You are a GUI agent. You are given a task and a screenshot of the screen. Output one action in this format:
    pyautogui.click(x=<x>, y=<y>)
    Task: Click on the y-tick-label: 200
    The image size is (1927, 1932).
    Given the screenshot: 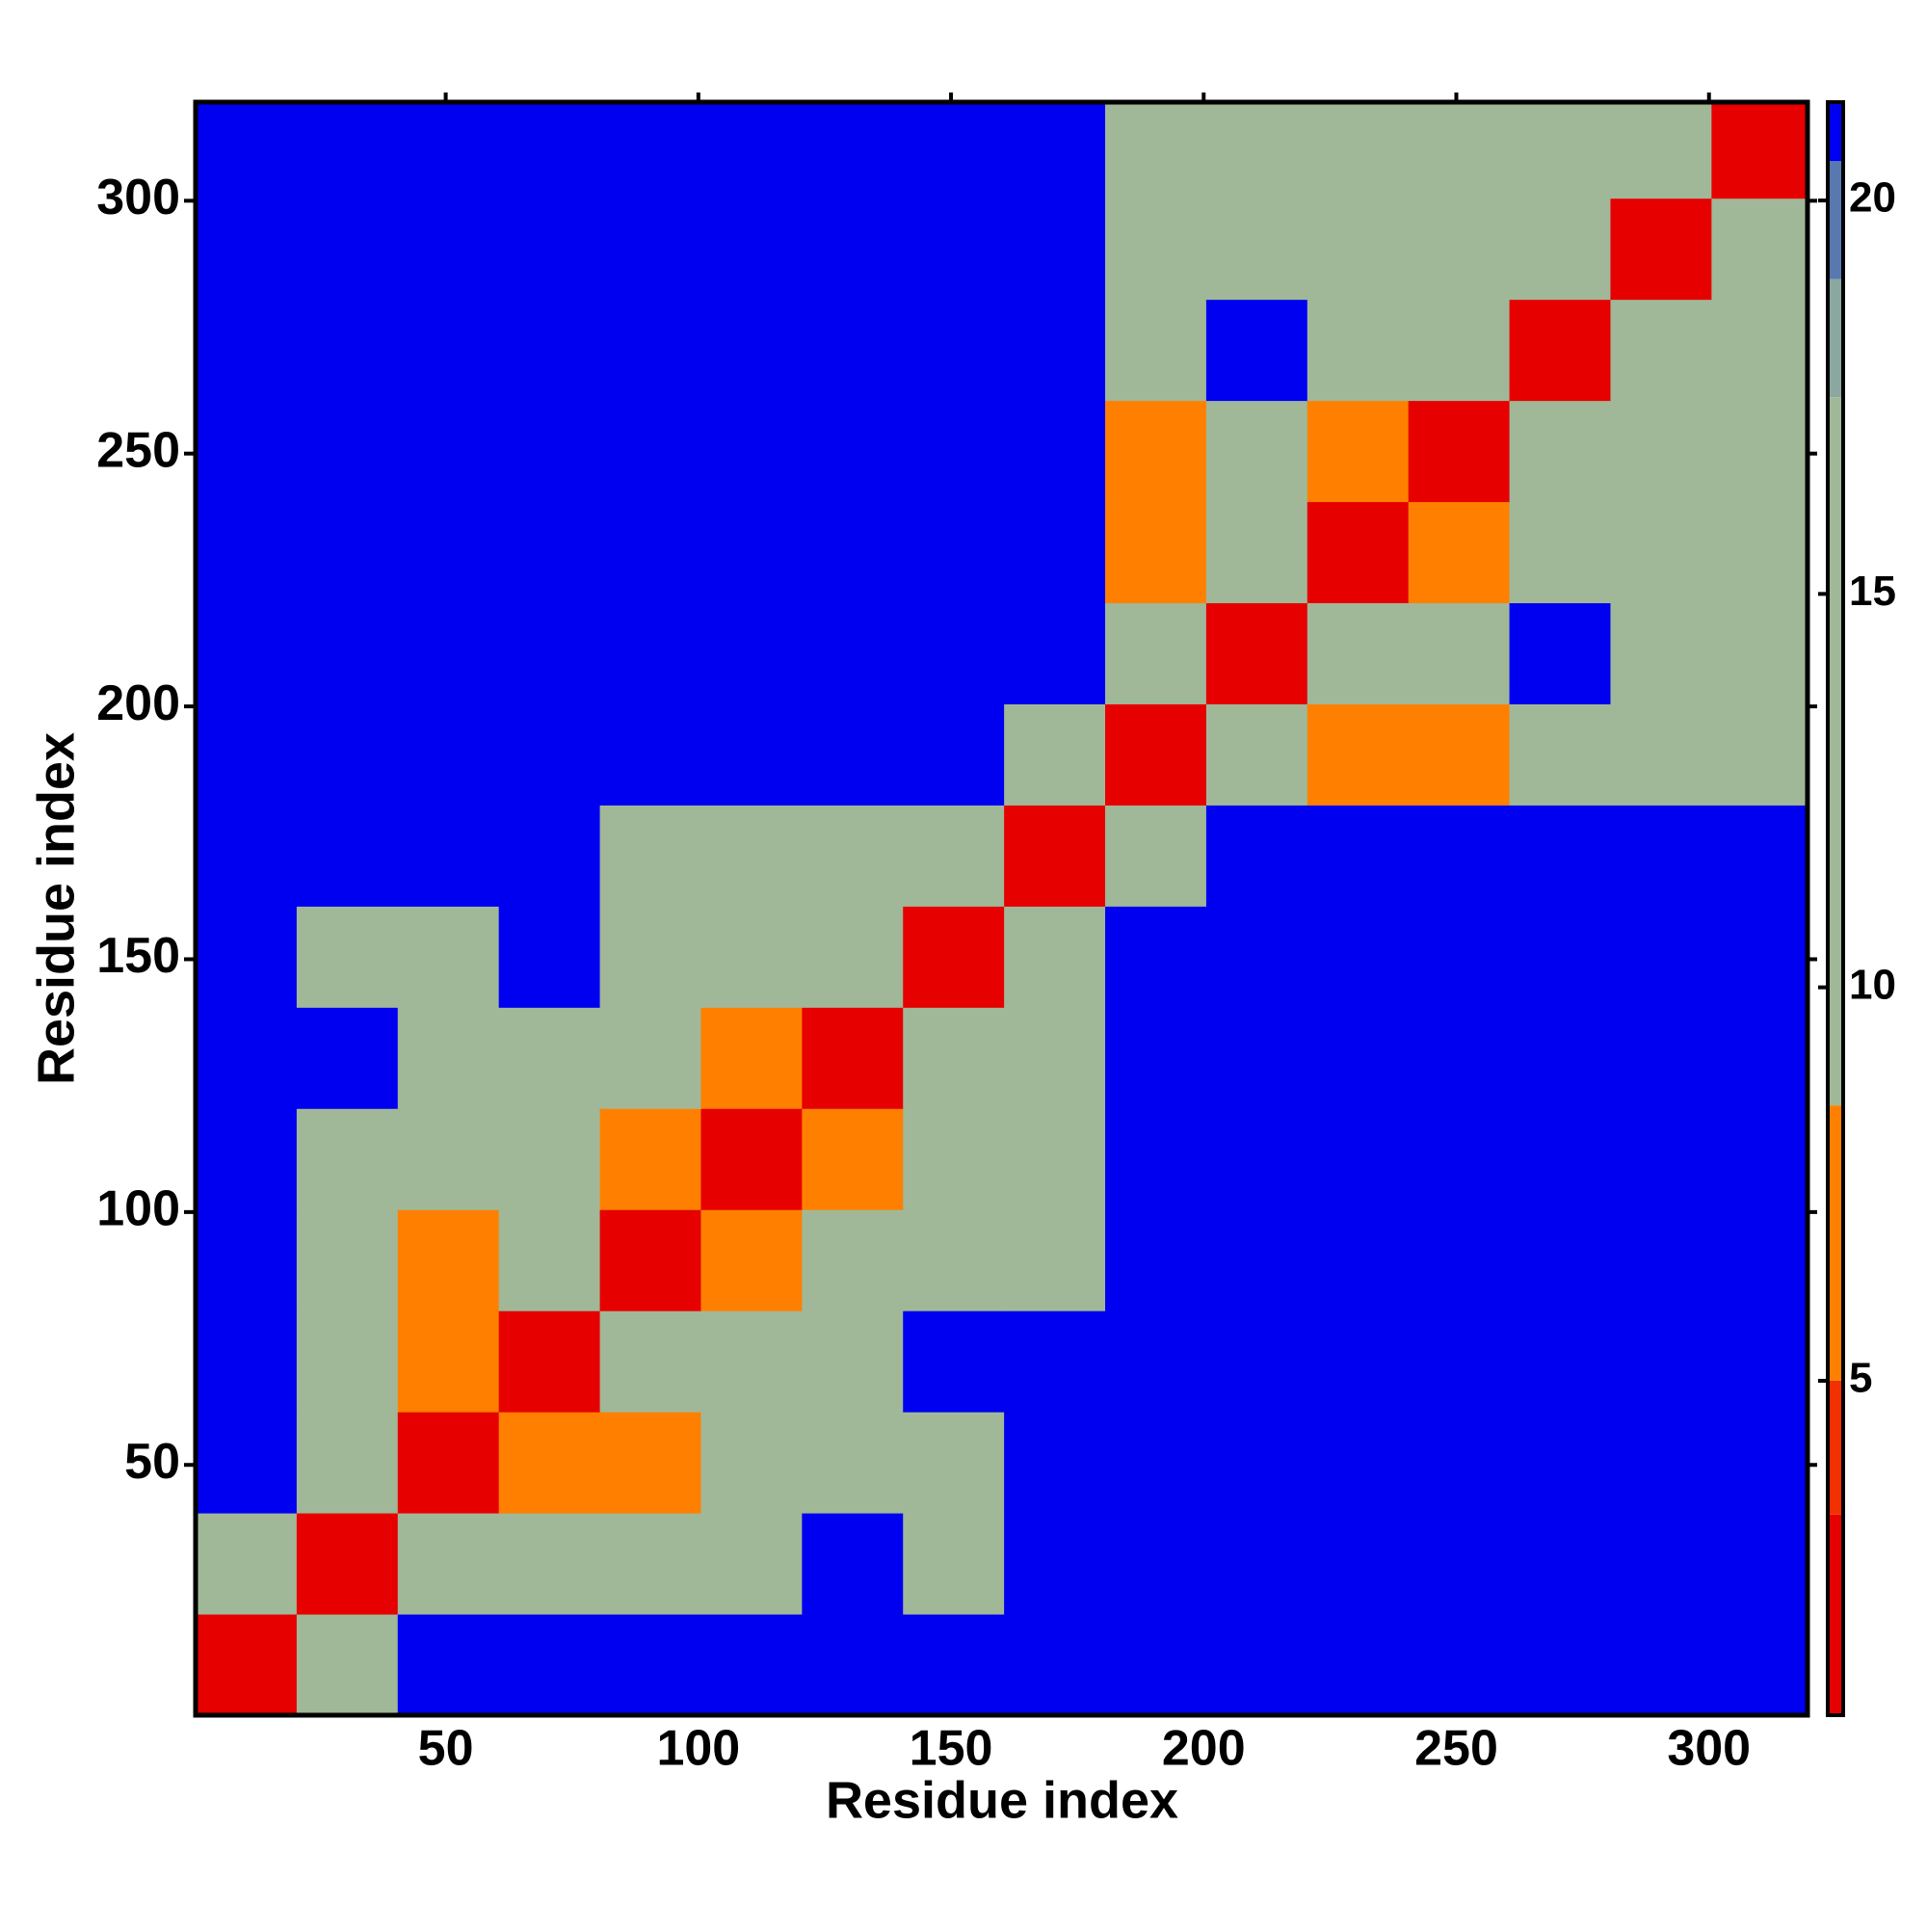 What is the action you would take?
    pyautogui.click(x=138, y=703)
    